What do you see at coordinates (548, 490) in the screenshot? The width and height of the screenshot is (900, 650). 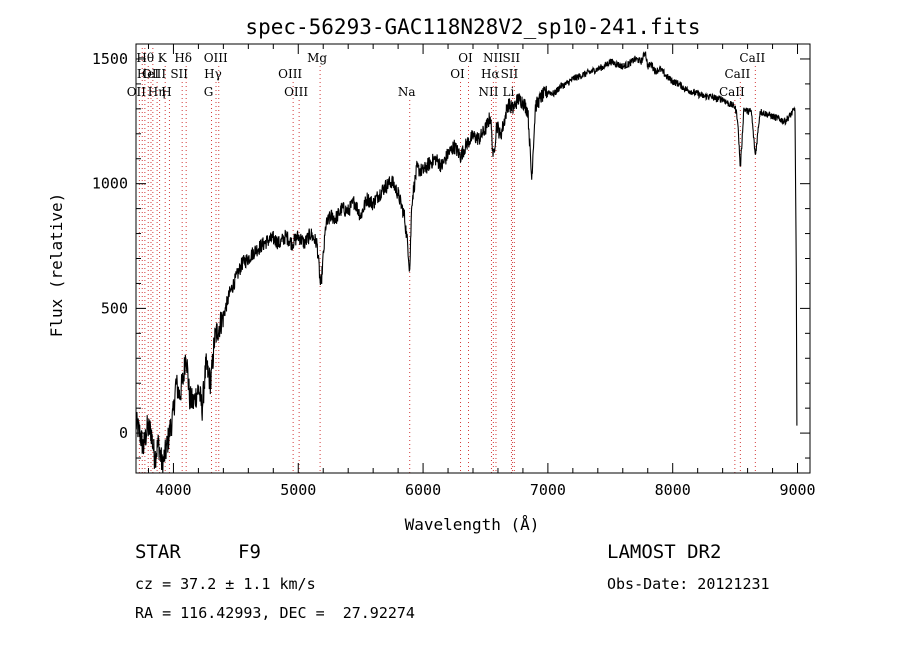 I see `x-tick-label: 7000` at bounding box center [548, 490].